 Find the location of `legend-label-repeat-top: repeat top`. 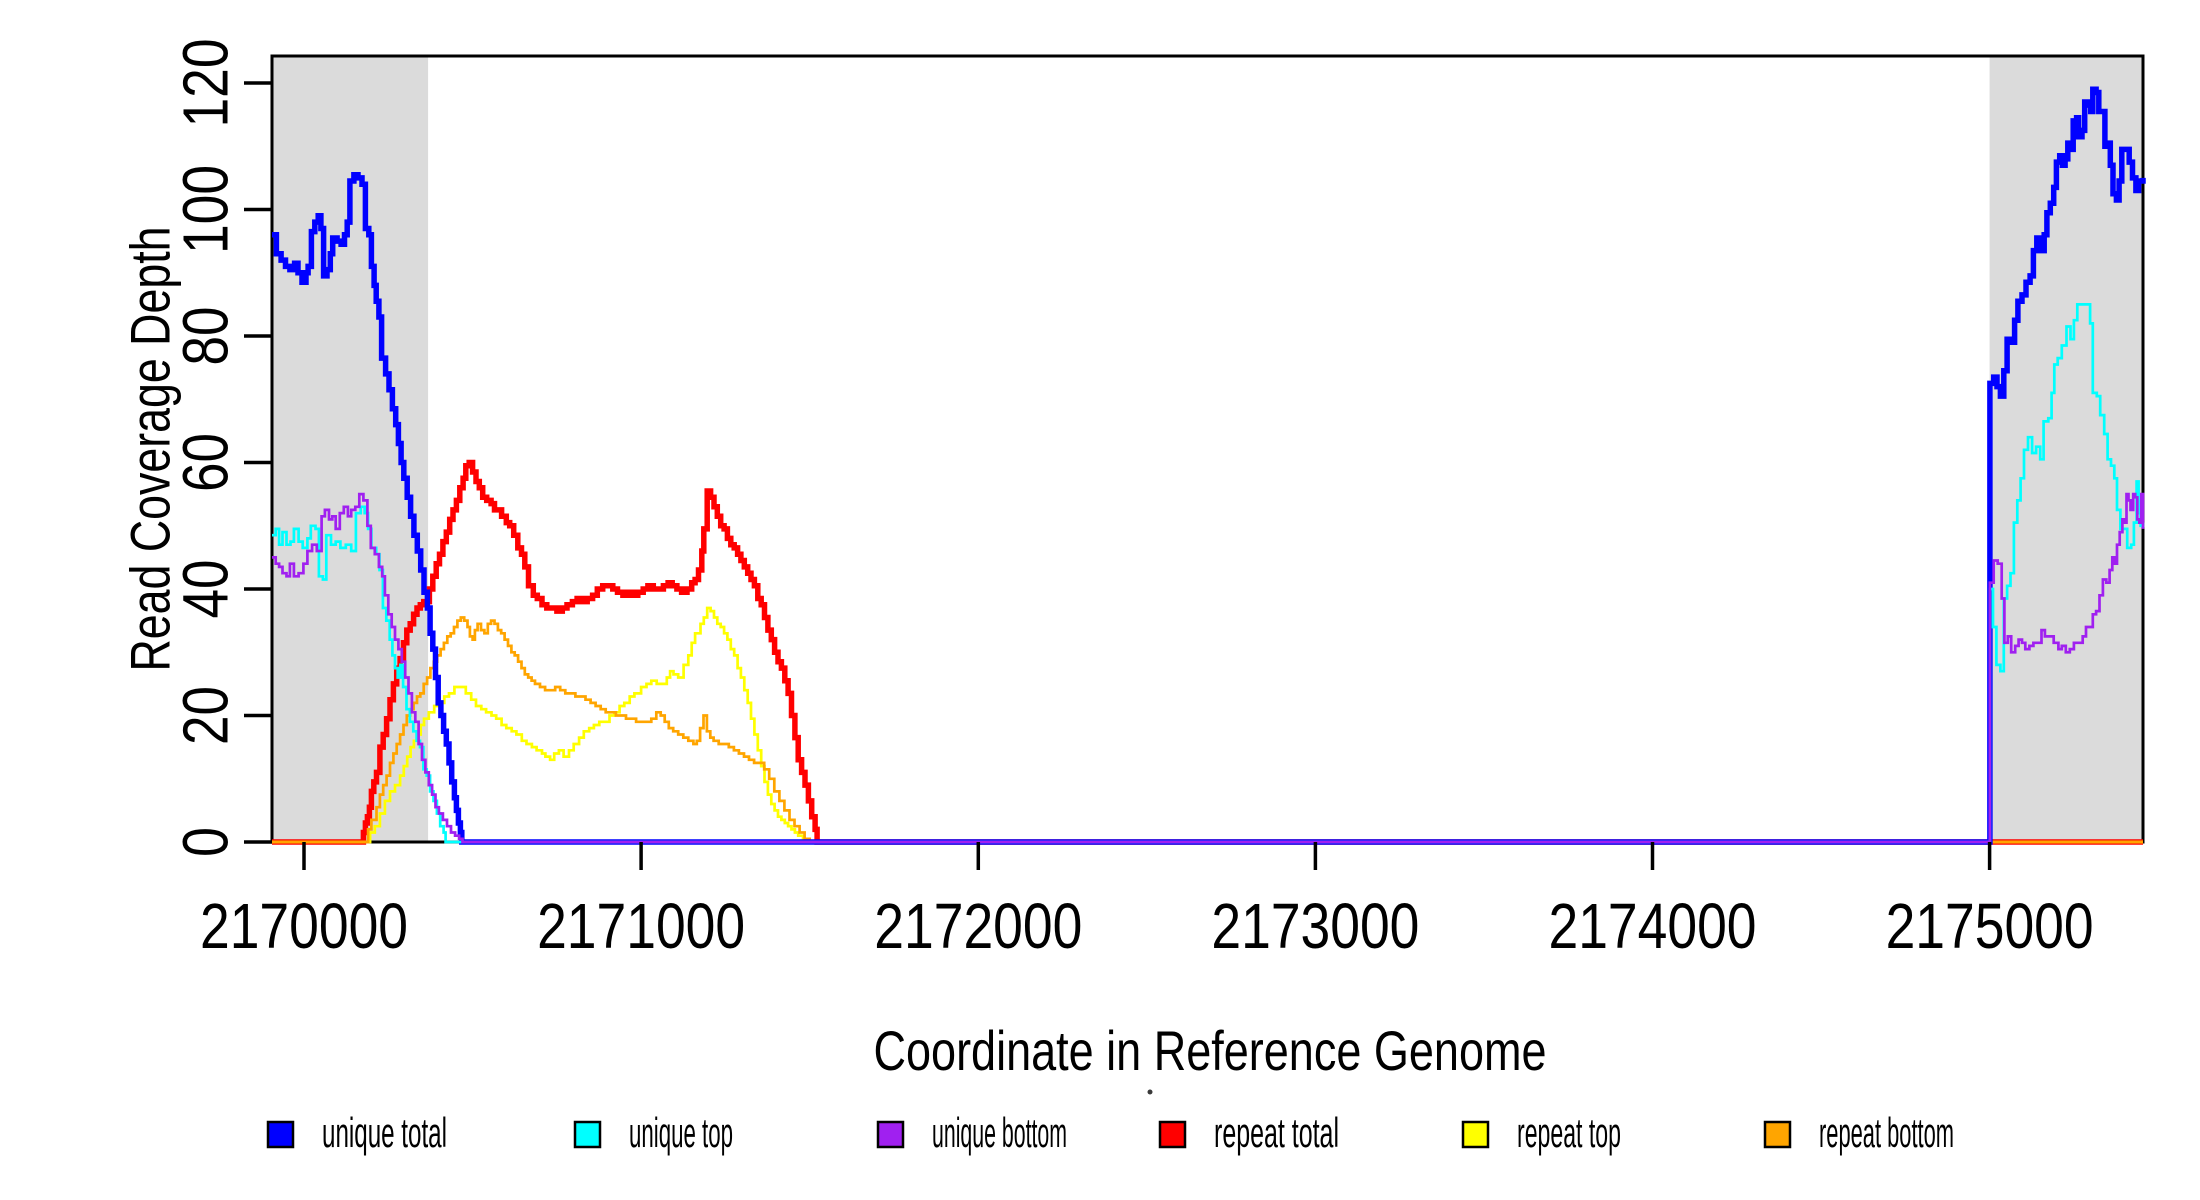

legend-label-repeat-top: repeat top is located at coordinates (1569, 1132).